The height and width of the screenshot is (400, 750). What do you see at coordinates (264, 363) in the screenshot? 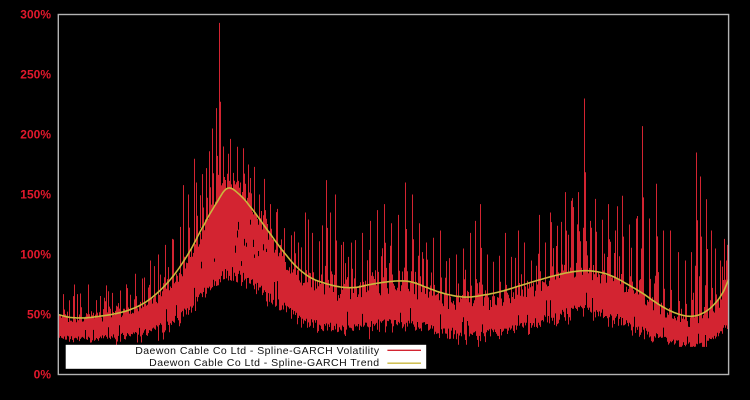
I see `svg-text:Daewon Cable Co Ltd - Spline-G: Daewon Cable Co Ltd - Spline-GARCH Trend` at bounding box center [264, 363].